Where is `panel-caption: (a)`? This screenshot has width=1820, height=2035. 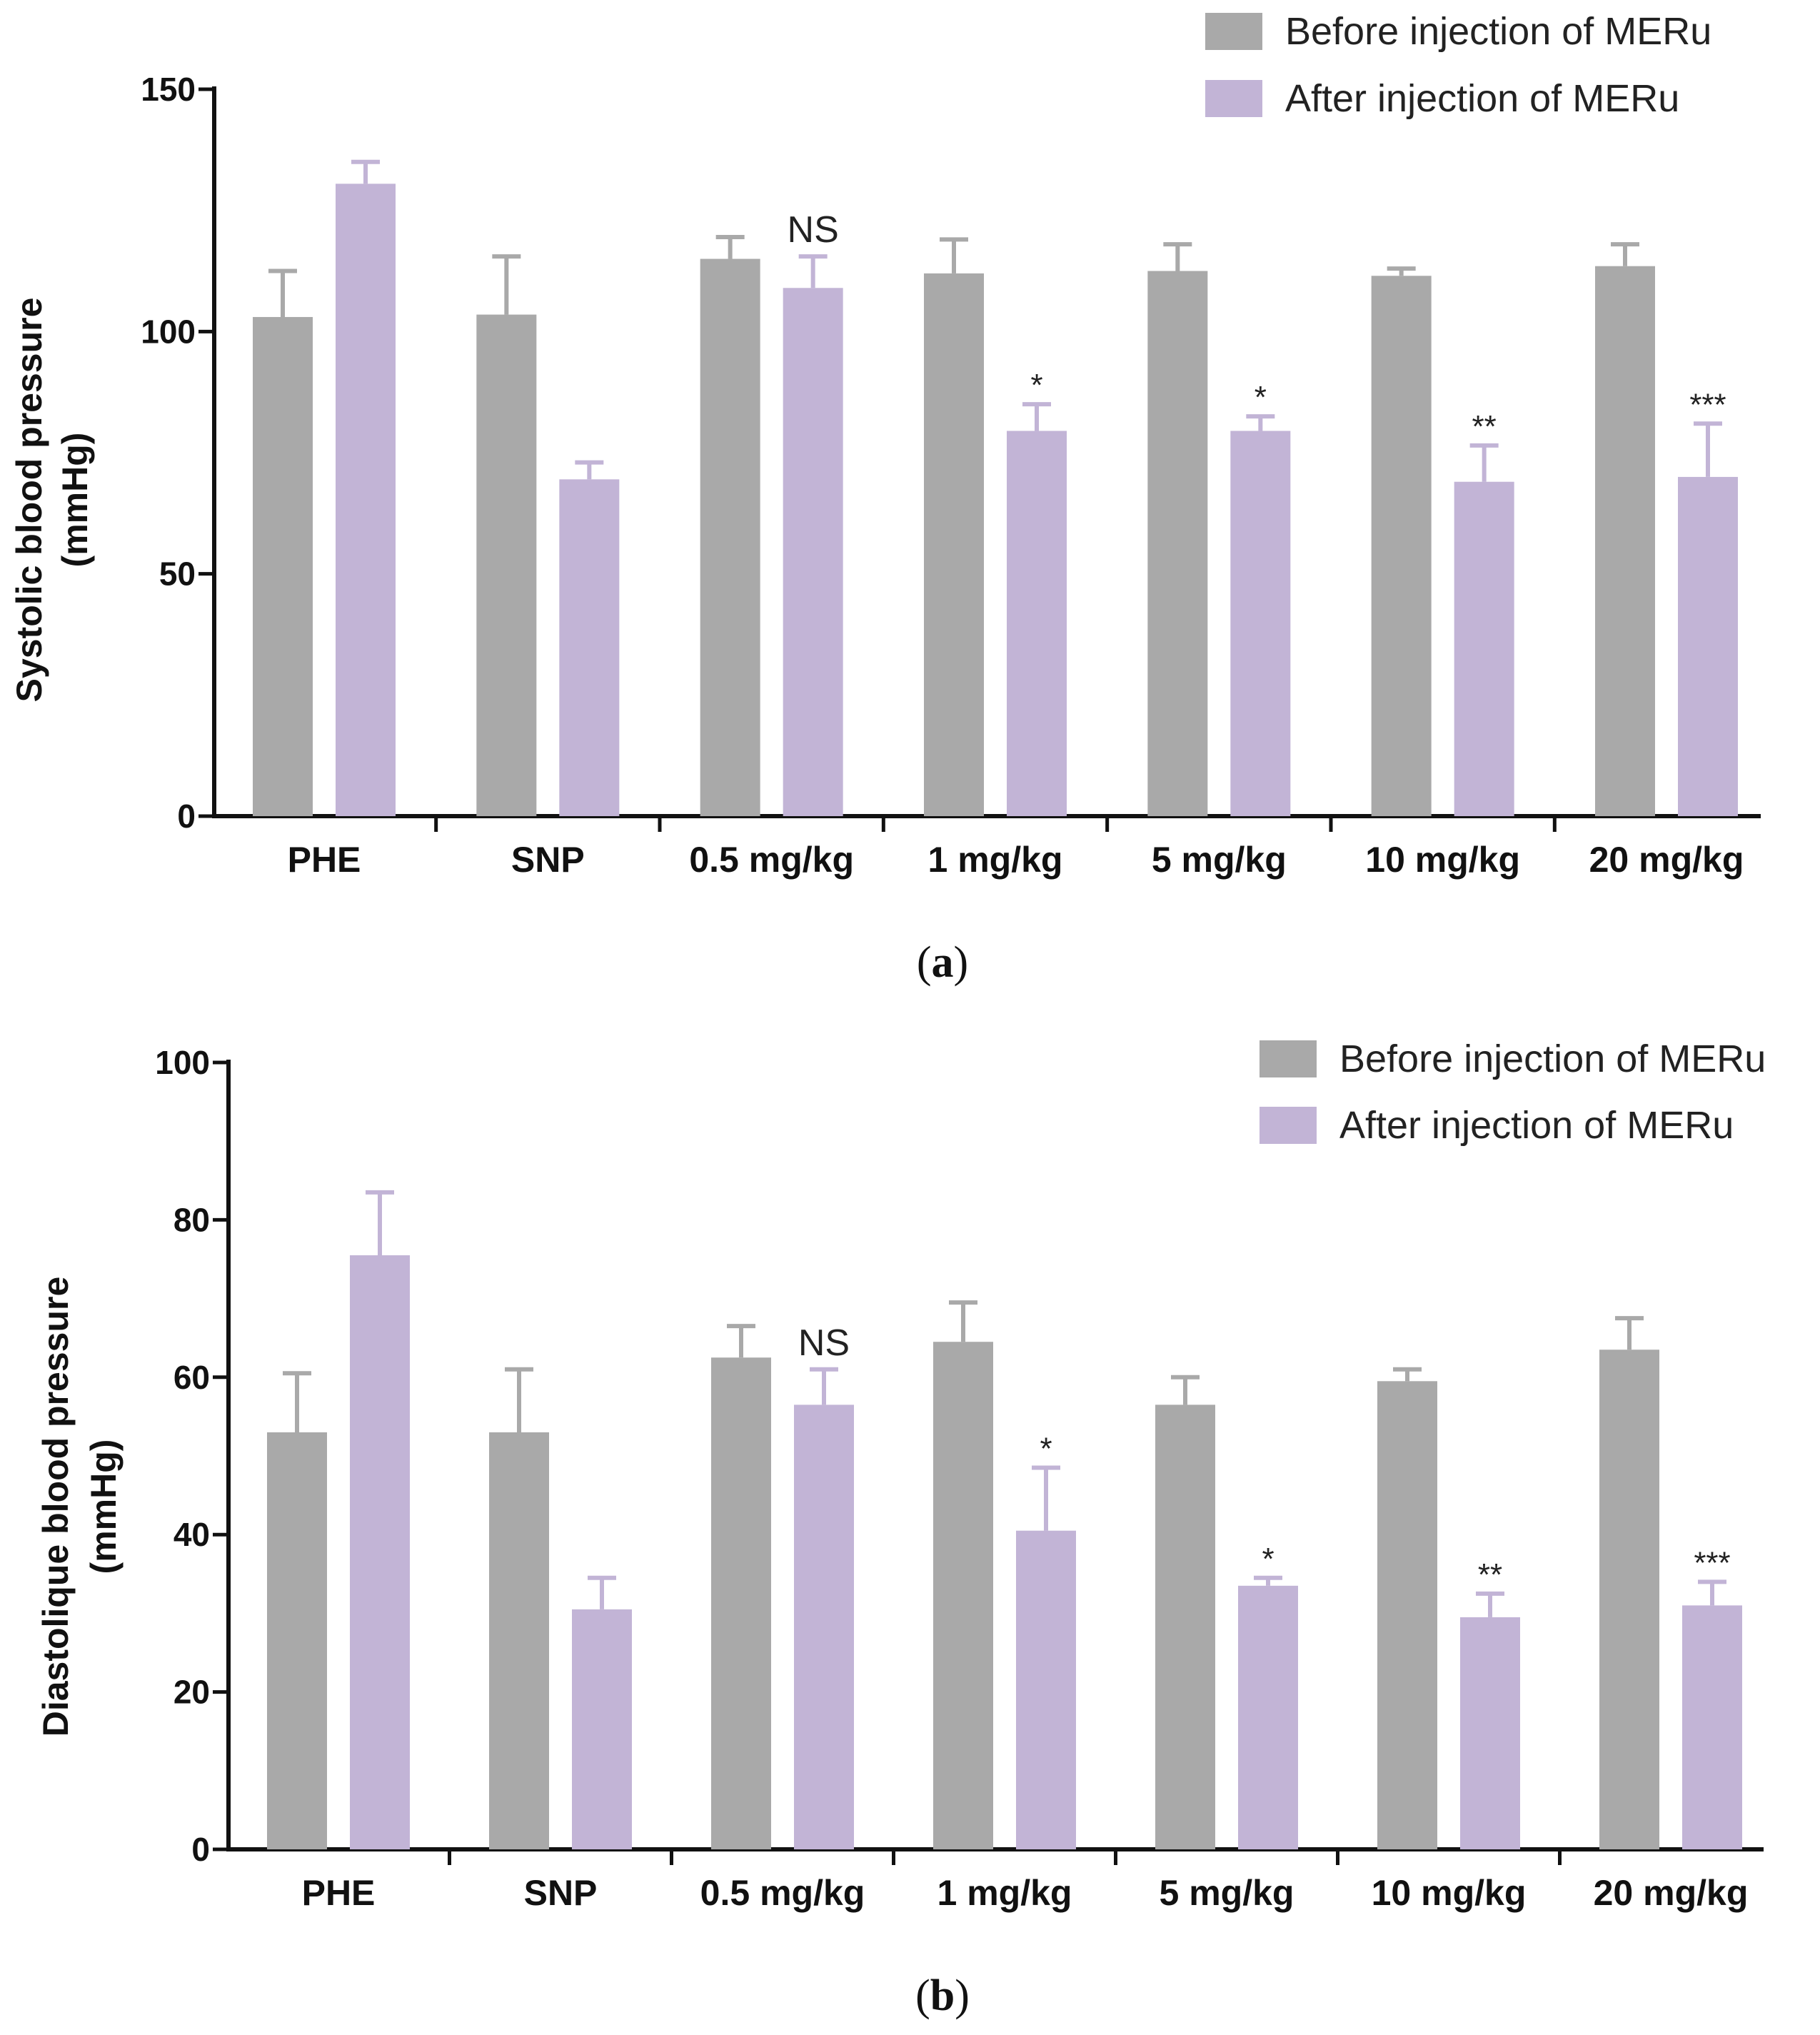
panel-caption: (a) is located at coordinates (942, 962).